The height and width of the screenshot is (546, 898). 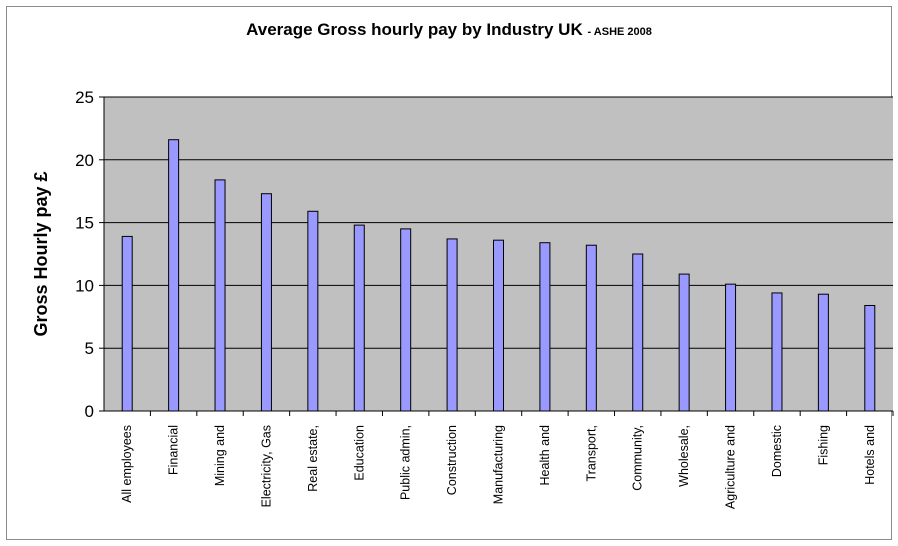 What do you see at coordinates (84, 160) in the screenshot?
I see `y-tick-label: 20` at bounding box center [84, 160].